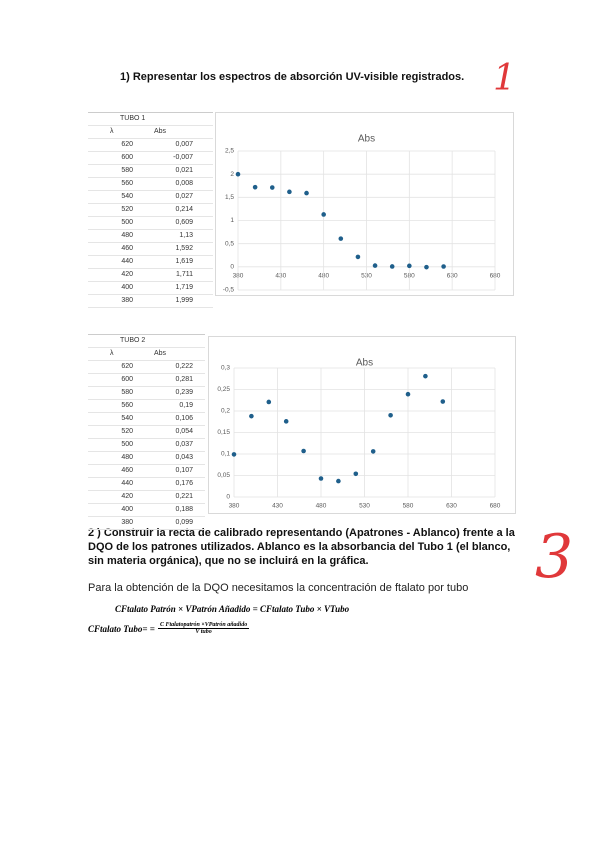 Image resolution: width=599 pixels, height=848 pixels. What do you see at coordinates (504, 78) in the screenshot?
I see `handwritten-mark: 1` at bounding box center [504, 78].